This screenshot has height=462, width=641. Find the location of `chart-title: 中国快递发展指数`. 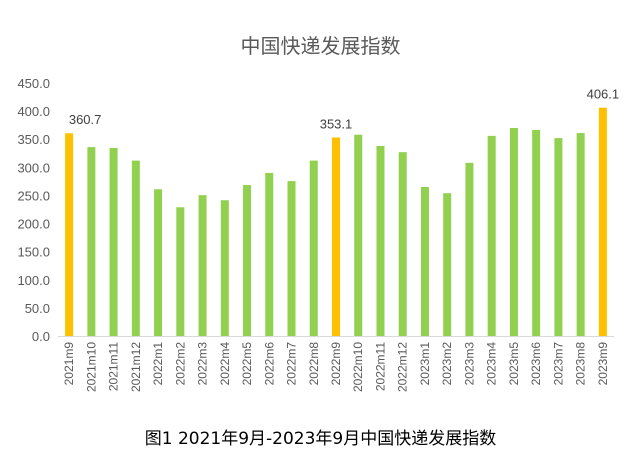

chart-title: 中国快递发展指数 is located at coordinates (320, 46).